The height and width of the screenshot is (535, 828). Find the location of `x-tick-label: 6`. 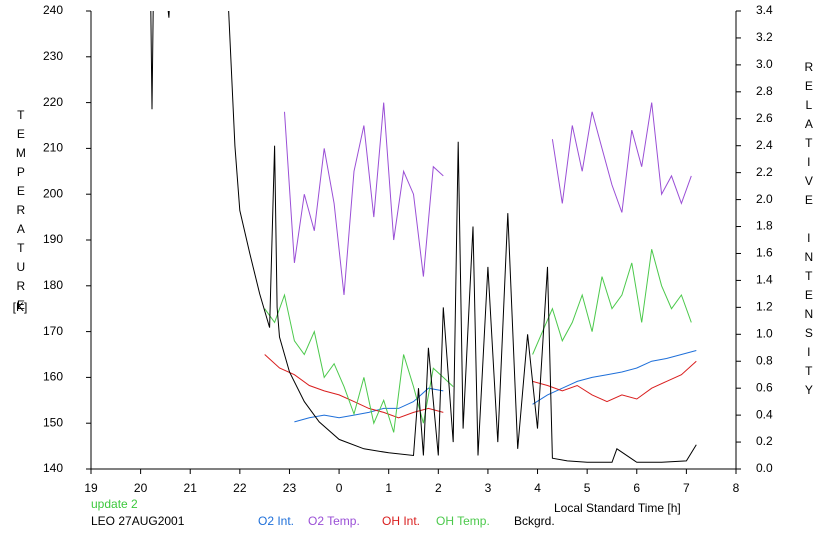

x-tick-label: 6 is located at coordinates (636, 488).